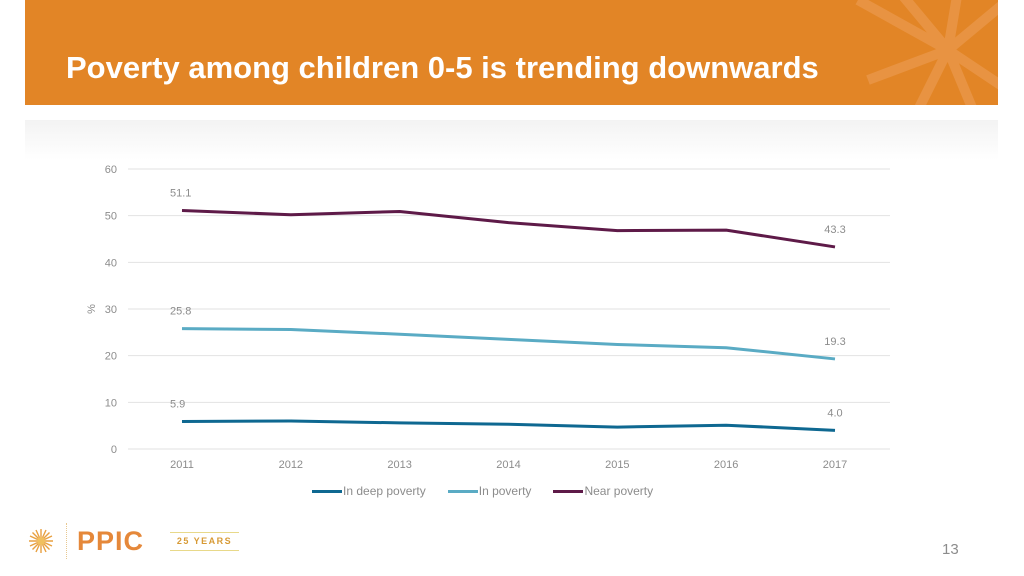  Describe the element at coordinates (834, 230) in the screenshot. I see `data-label: 43.3` at that location.